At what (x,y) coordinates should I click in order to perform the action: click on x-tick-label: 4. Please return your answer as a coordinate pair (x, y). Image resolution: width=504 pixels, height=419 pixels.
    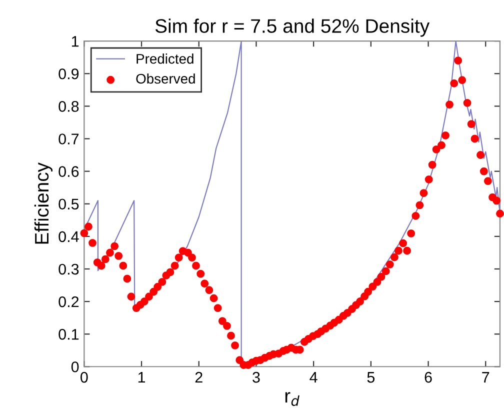
    Looking at the image, I should click on (314, 377).